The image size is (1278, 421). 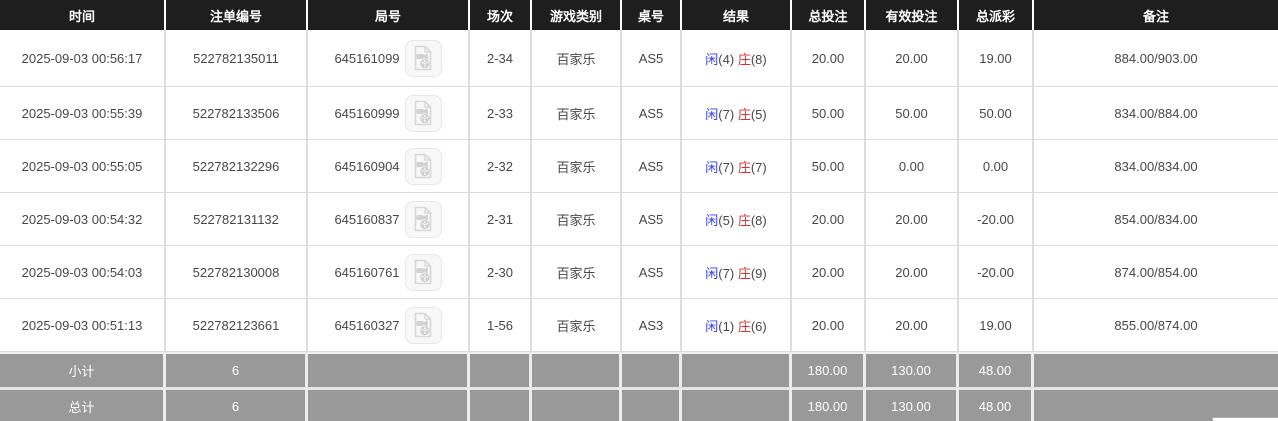 I want to click on round-id: 645160904, so click(x=367, y=166).